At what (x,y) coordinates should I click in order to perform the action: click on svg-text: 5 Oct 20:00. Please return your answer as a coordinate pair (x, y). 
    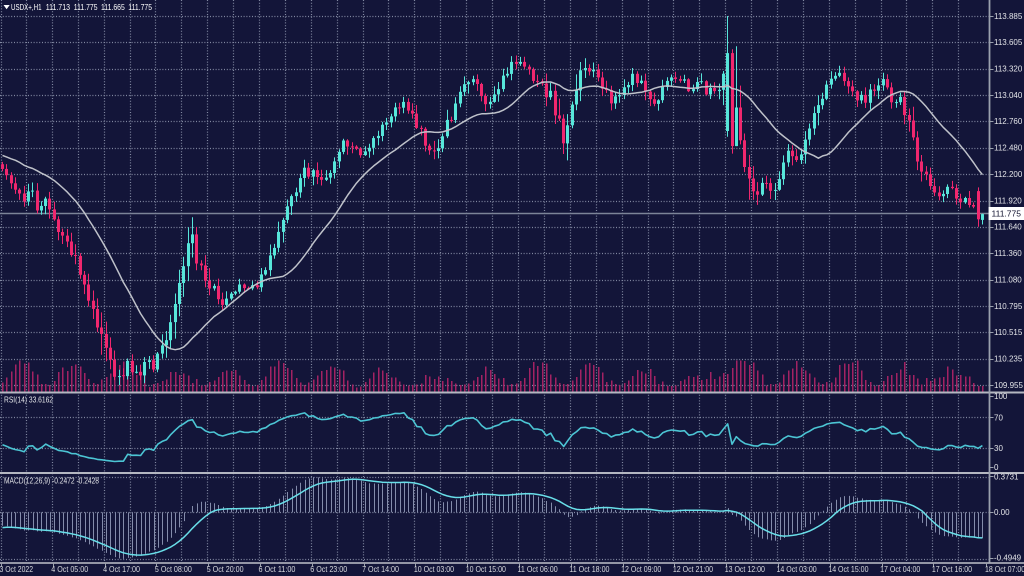
    Looking at the image, I should click on (225, 569).